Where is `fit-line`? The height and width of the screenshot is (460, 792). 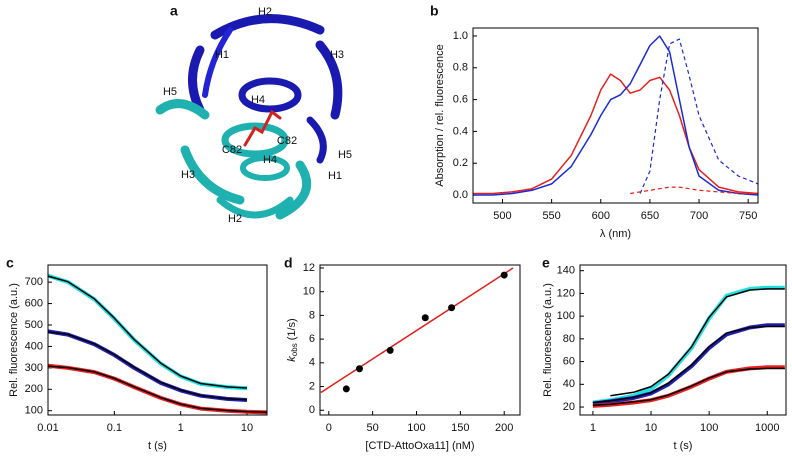
fit-line is located at coordinates (417, 330).